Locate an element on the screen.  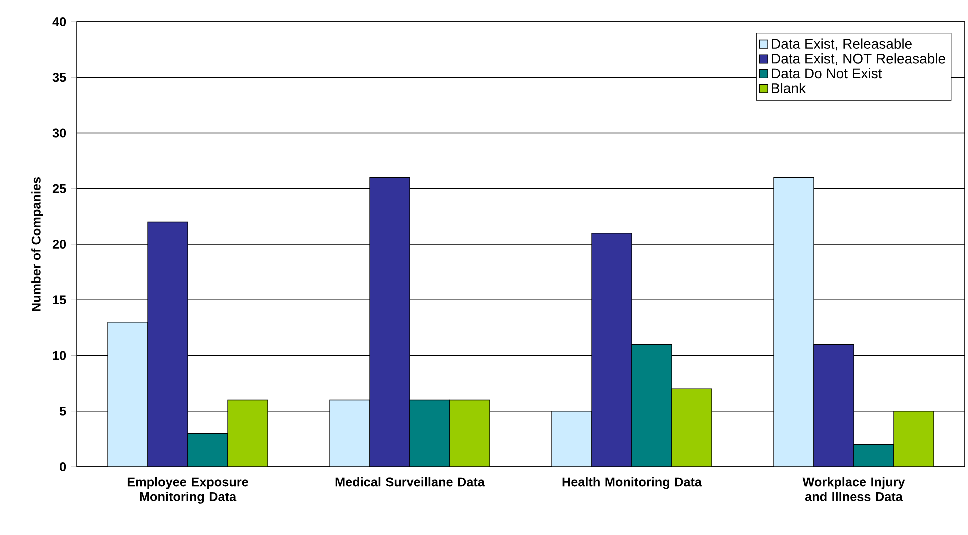
legend-label: Data Do Not Exist is located at coordinates (827, 73).